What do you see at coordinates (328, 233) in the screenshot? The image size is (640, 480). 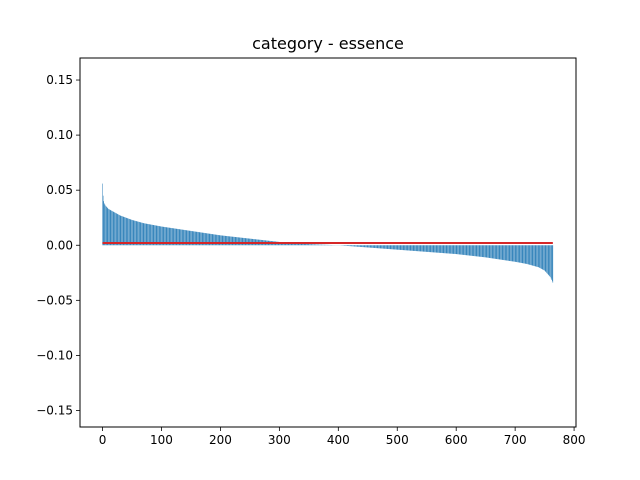 I see `bar-series` at bounding box center [328, 233].